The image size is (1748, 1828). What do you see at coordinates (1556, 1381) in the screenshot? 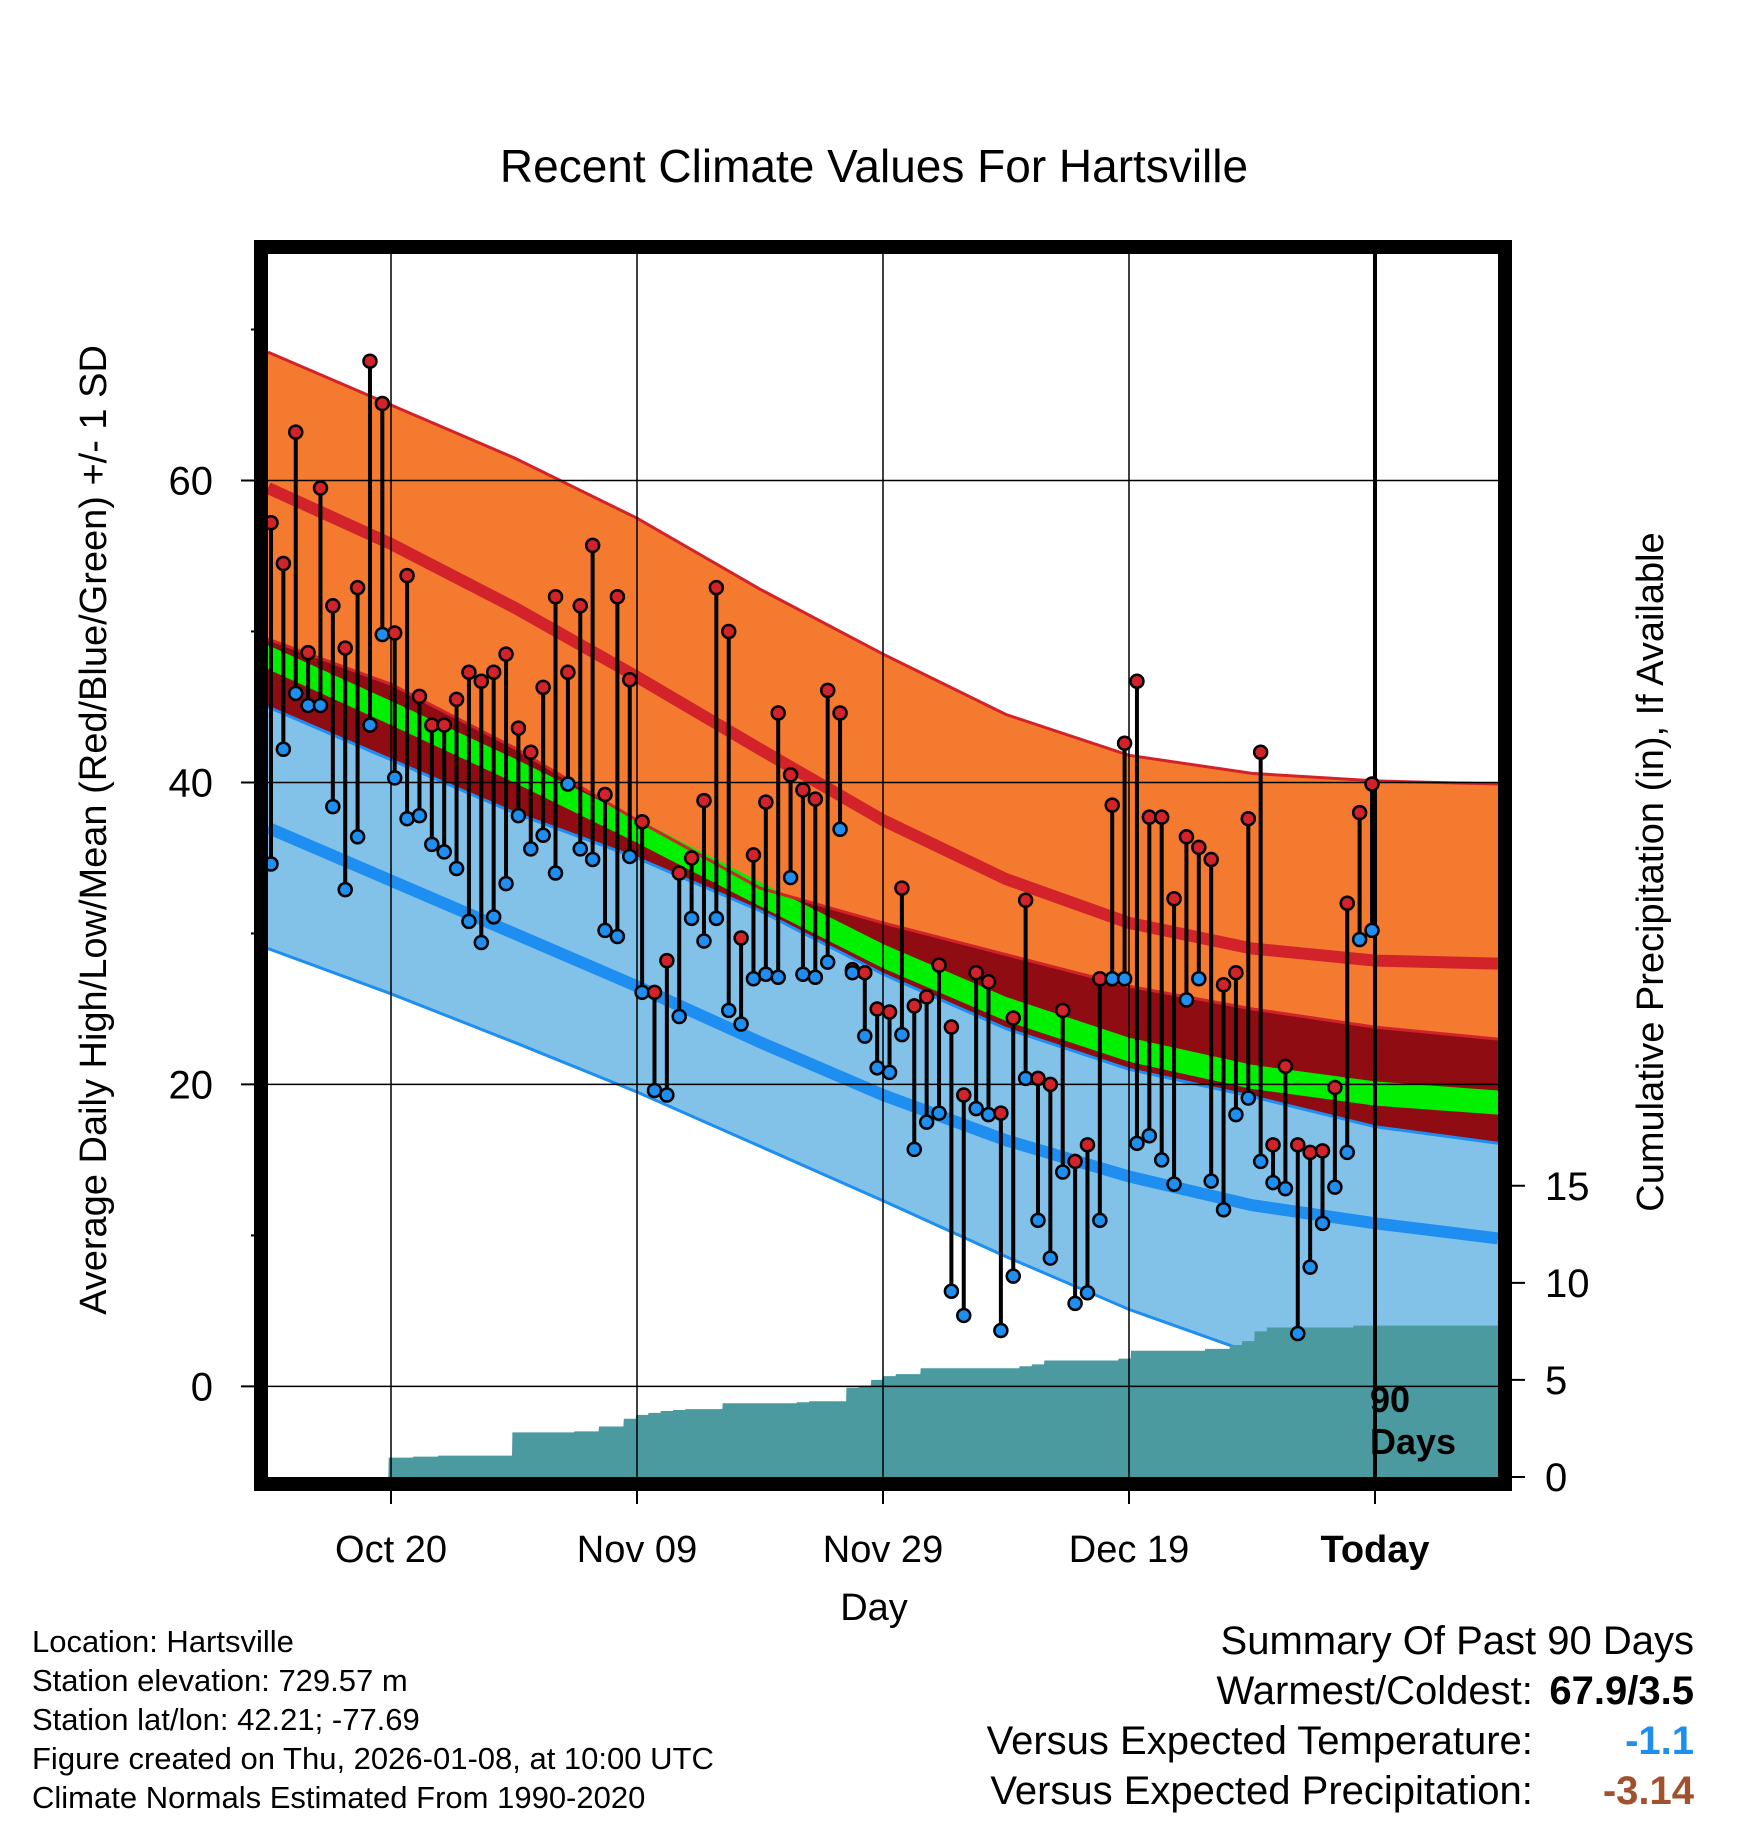
I see `y2-tick-label: 5` at bounding box center [1556, 1381].